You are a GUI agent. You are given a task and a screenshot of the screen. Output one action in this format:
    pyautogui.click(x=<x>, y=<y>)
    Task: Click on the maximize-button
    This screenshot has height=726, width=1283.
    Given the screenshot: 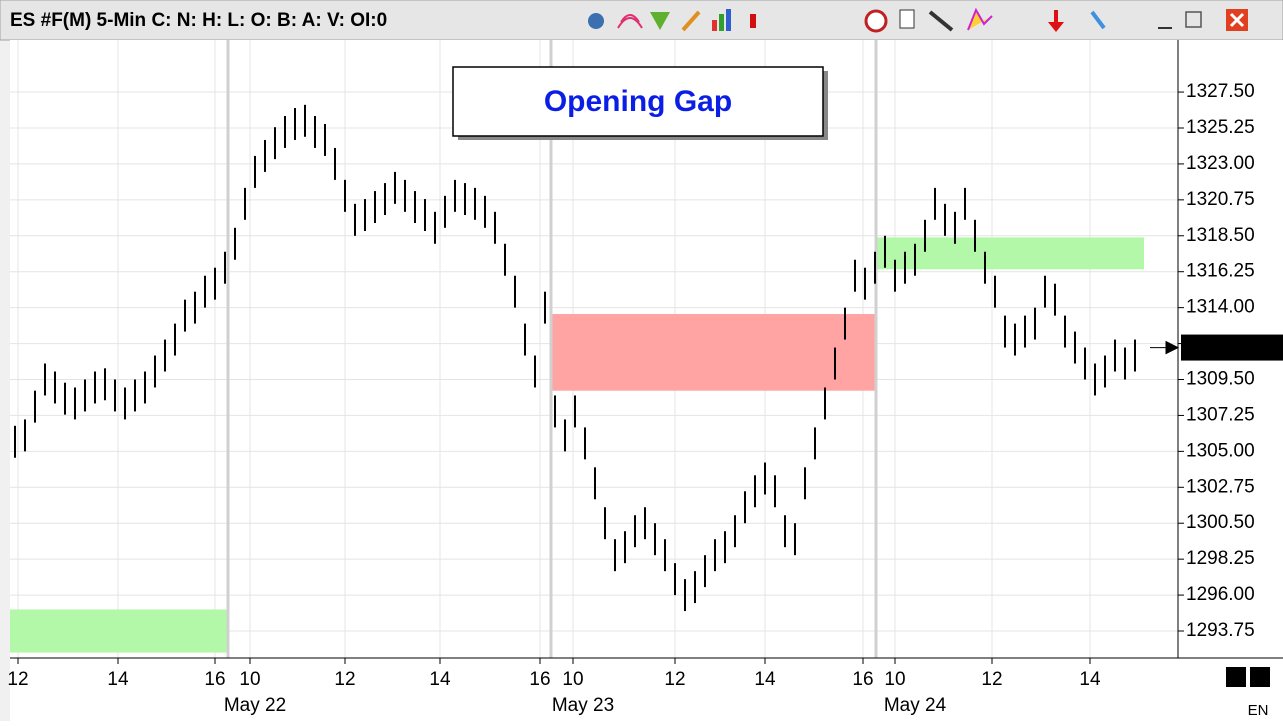 What is the action you would take?
    pyautogui.click(x=1193, y=19)
    